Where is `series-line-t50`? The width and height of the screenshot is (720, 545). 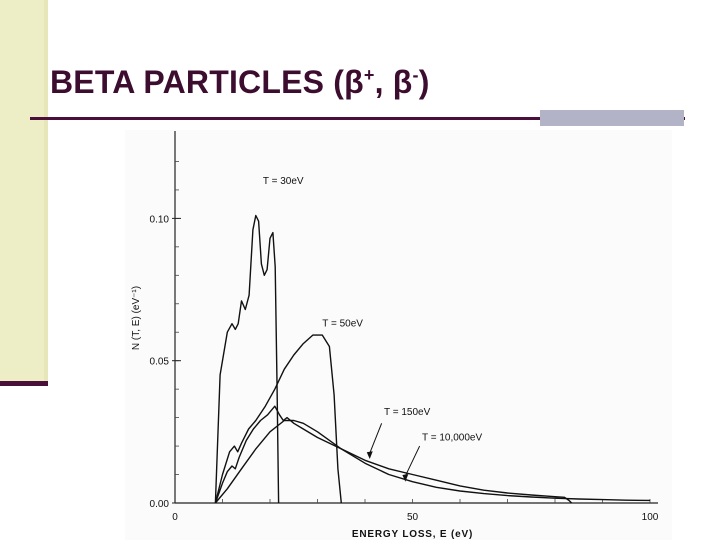 series-line-t50 is located at coordinates (278, 419).